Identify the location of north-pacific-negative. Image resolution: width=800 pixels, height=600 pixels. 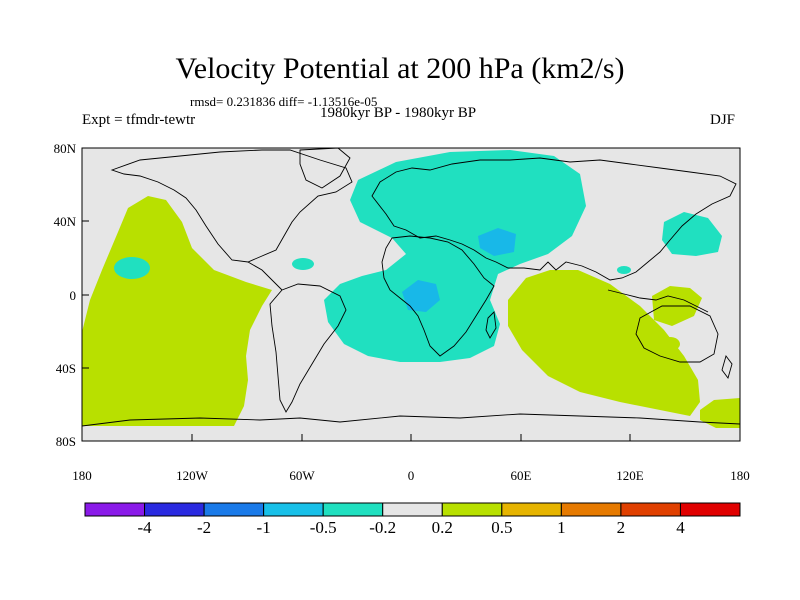
(132, 268).